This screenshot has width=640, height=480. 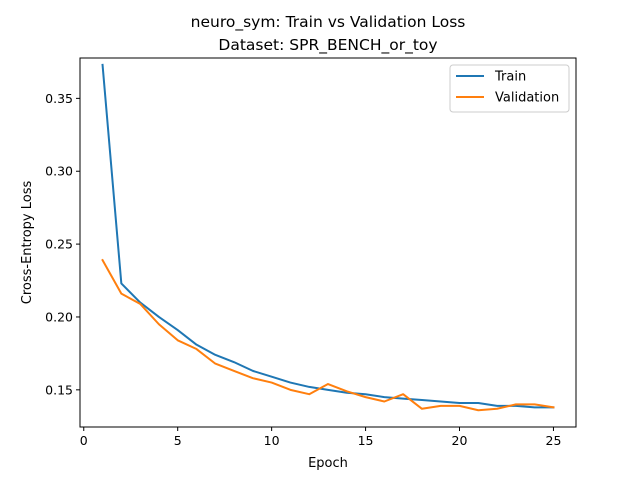 I want to click on legend-validation-label: Validation, so click(x=527, y=98).